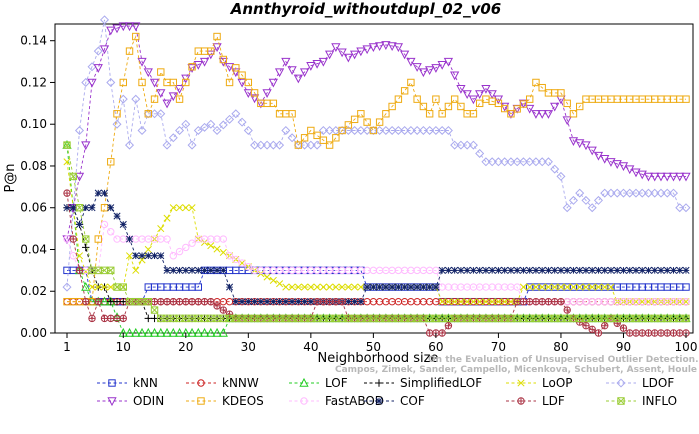 This screenshot has height=434, width=699. What do you see at coordinates (310, 347) in the screenshot?
I see `x-tick-label: 40` at bounding box center [310, 347].